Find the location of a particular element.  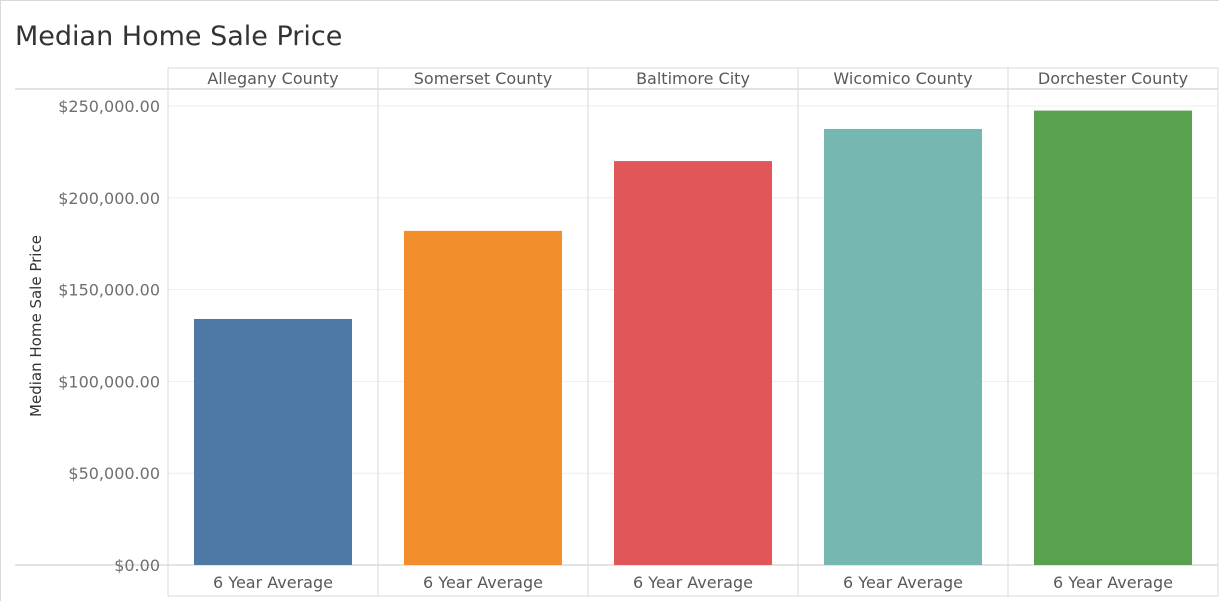

column-header: Dorchester County is located at coordinates (1113, 78).